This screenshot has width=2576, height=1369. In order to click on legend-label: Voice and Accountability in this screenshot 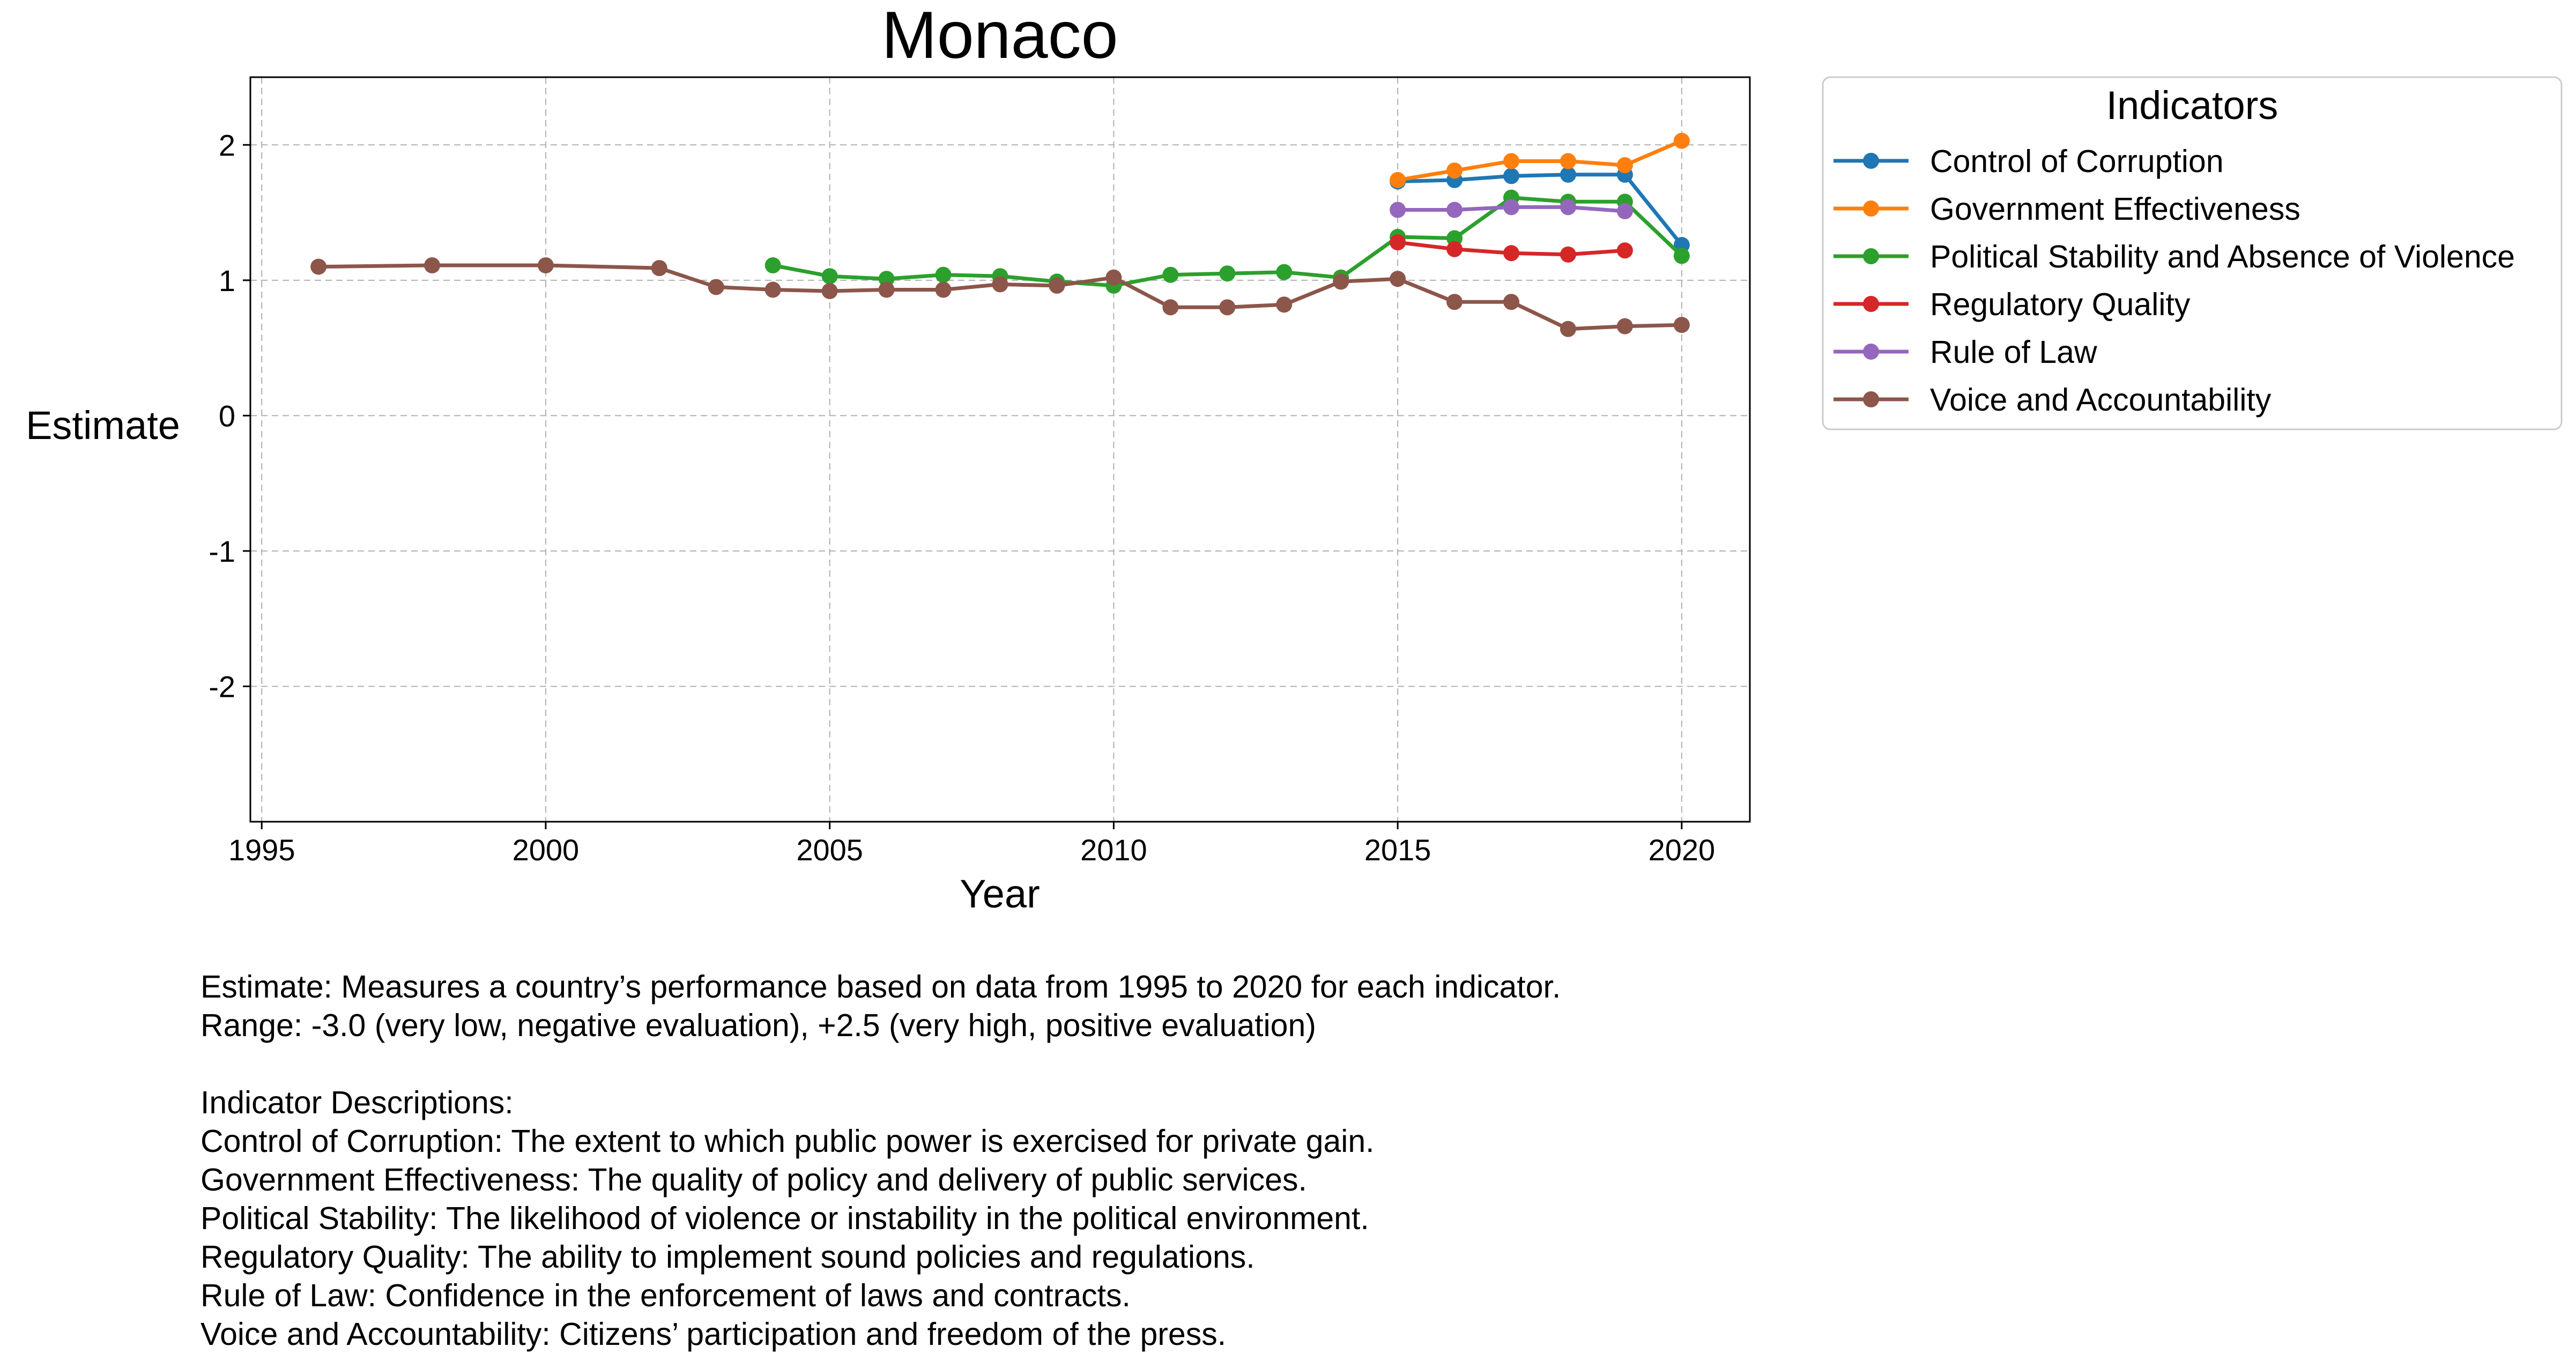, I will do `click(2101, 400)`.